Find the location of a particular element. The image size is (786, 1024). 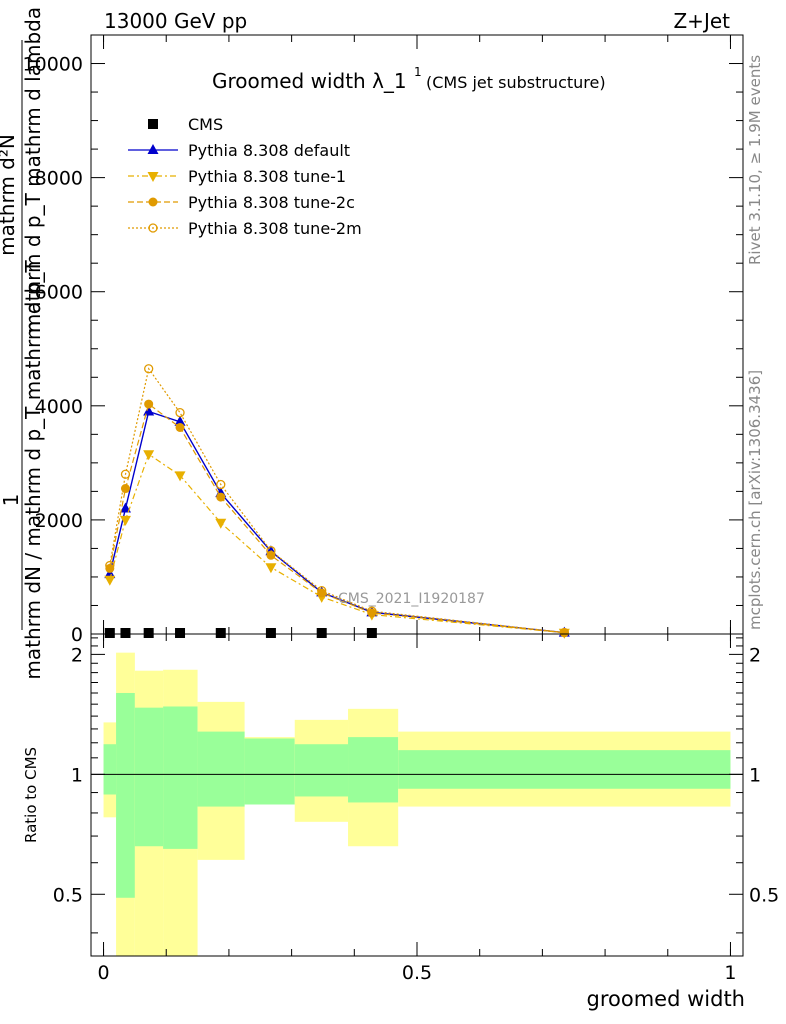

legend-entry: Pythia 8.308 tune-1 is located at coordinates (237, 176).